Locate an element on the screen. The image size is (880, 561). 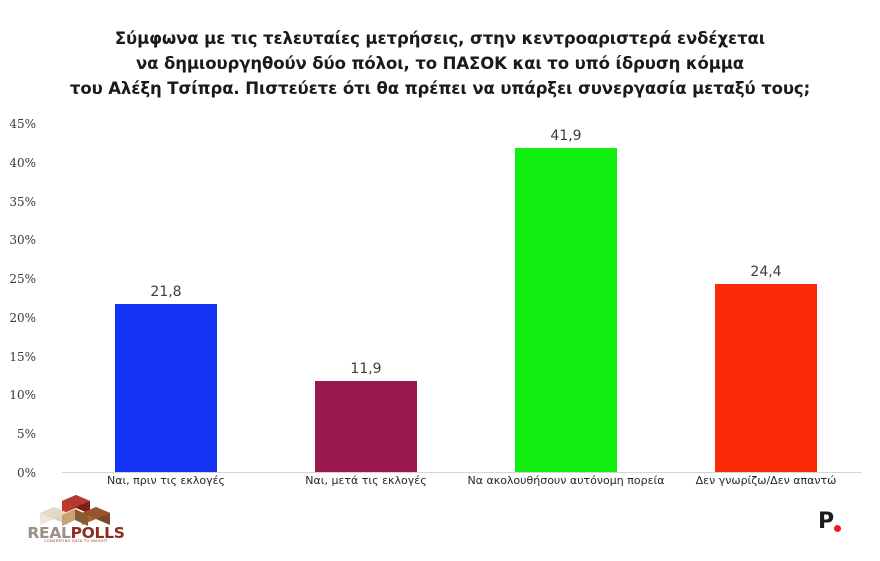
bar-group-1: 21,8 is located at coordinates (166, 298).